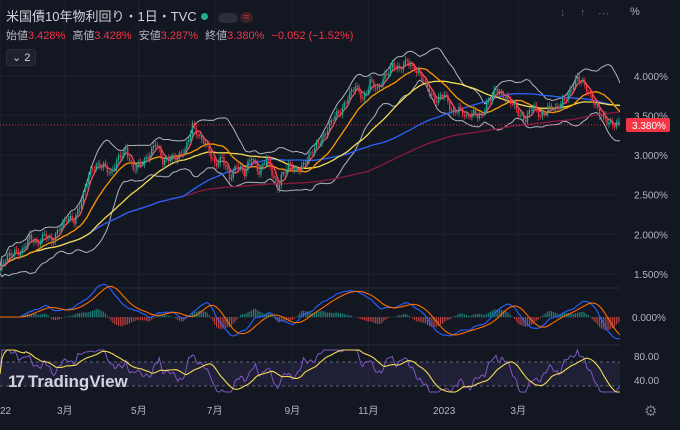 The image size is (680, 430). What do you see at coordinates (583, 13) in the screenshot?
I see `arrow-up-icon: ↑` at bounding box center [583, 13].